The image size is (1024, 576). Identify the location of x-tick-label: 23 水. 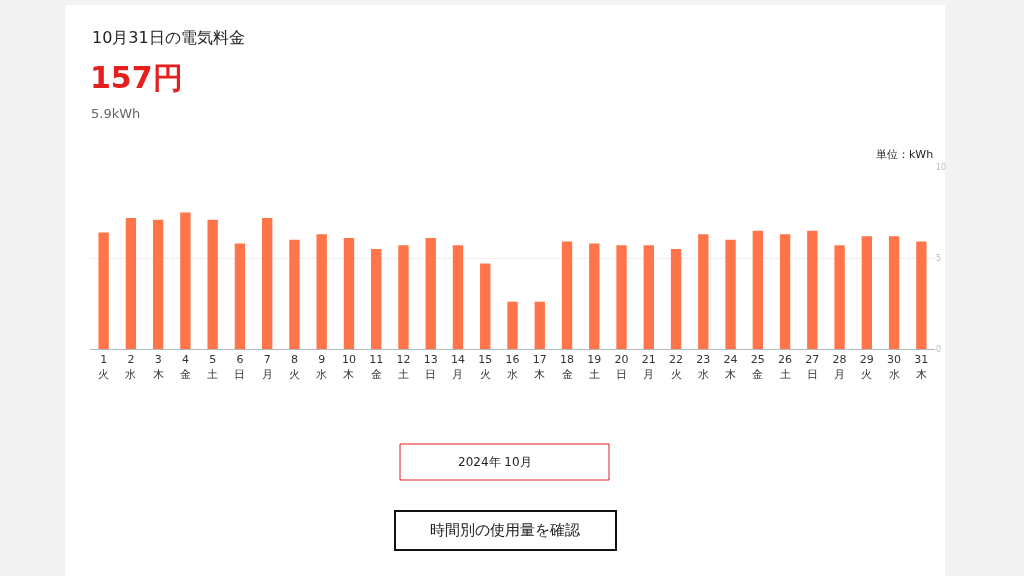
(703, 367).